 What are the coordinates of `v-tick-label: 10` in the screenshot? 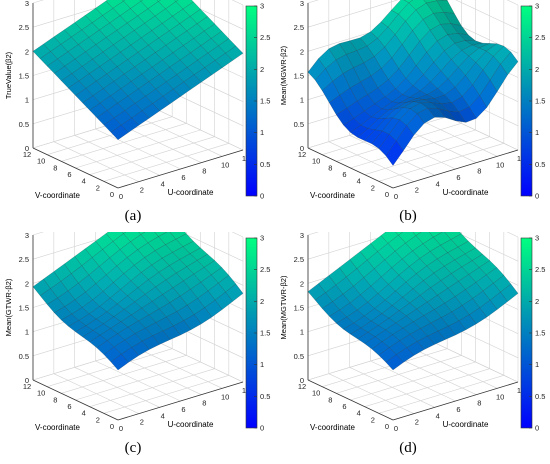 It's located at (41, 393).